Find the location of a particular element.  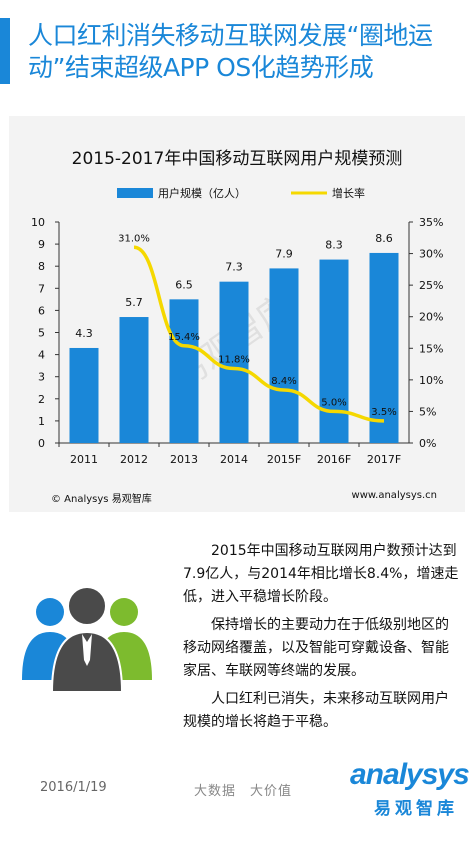

y-right-tick-label: 30% is located at coordinates (431, 254).